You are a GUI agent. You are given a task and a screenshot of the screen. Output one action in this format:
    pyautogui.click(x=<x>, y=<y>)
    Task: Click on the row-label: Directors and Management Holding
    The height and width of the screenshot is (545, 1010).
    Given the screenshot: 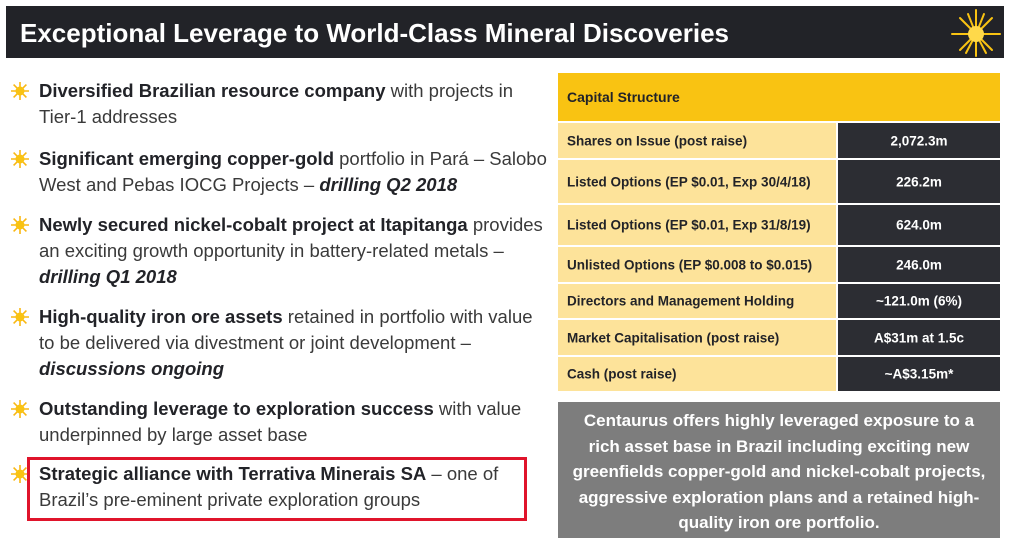 What is the action you would take?
    pyautogui.click(x=681, y=301)
    